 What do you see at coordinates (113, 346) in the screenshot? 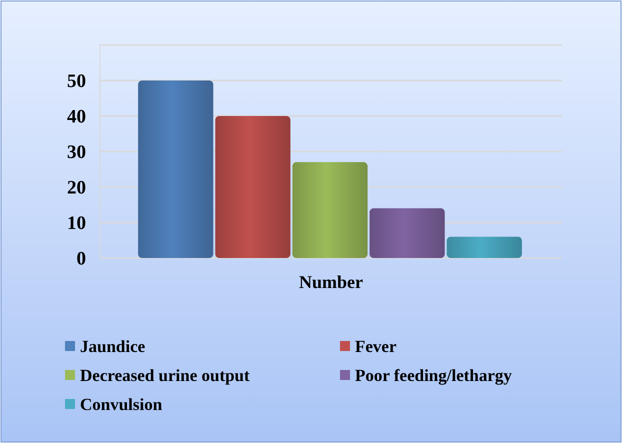
I see `legend-label: Jaundice` at bounding box center [113, 346].